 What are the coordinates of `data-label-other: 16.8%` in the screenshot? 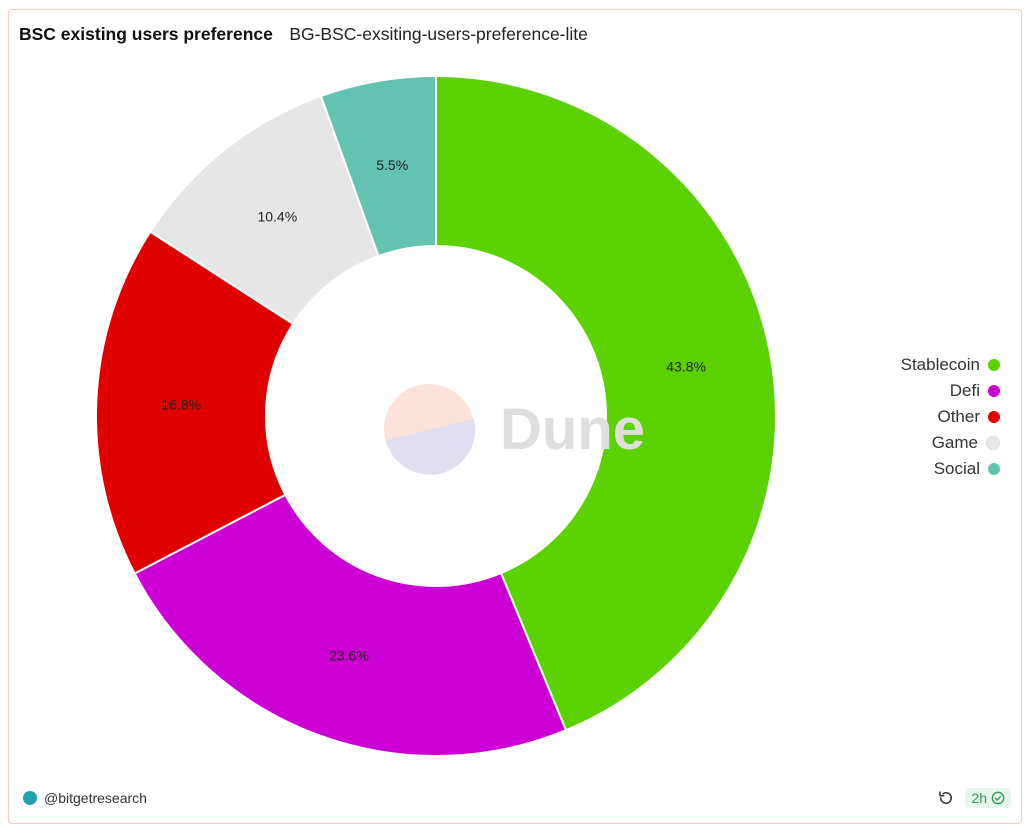 It's located at (181, 404).